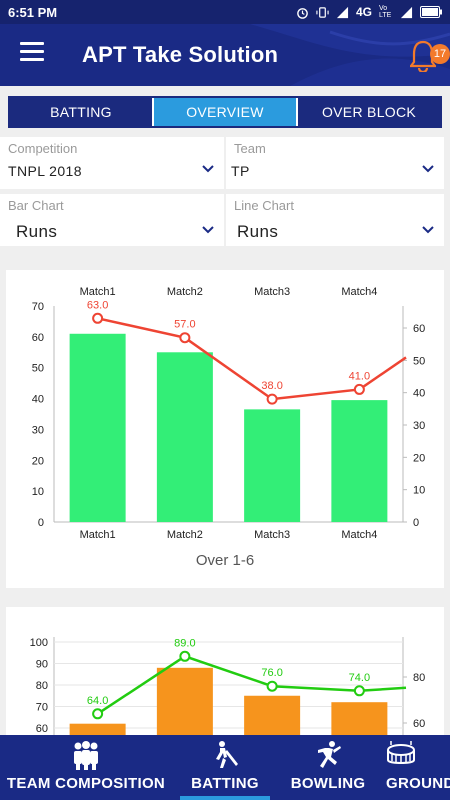  What do you see at coordinates (363, 12) in the screenshot?
I see `network-type: 4G` at bounding box center [363, 12].